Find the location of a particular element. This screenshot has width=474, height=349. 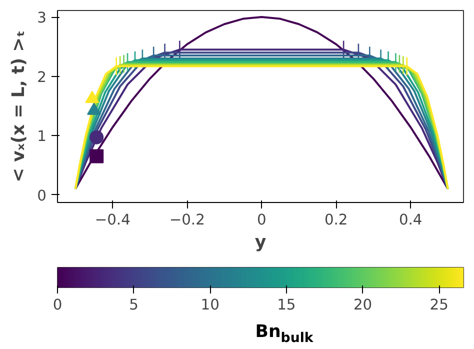

y-tick-label: 1 is located at coordinates (42, 137).